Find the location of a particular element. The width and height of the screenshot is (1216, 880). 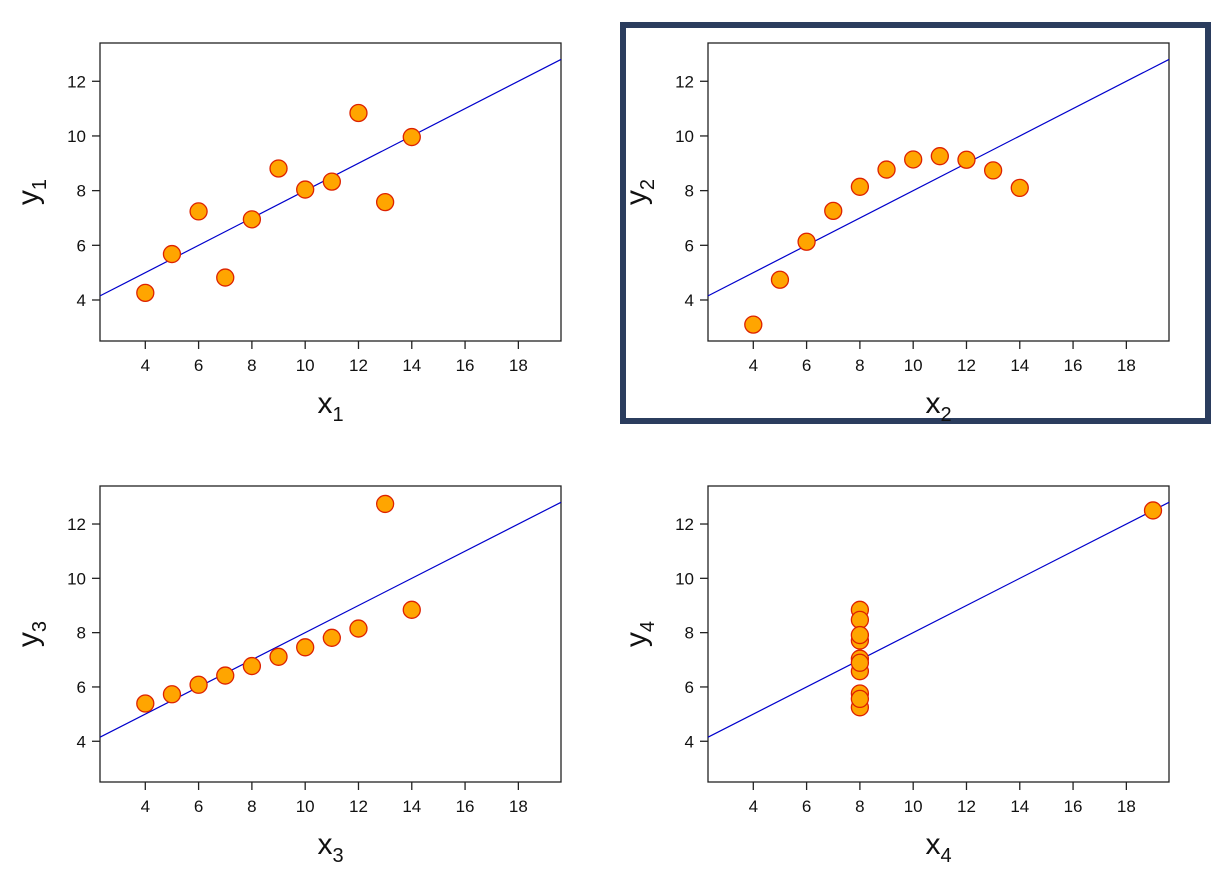

x-axis-label: x4 is located at coordinates (938, 847).